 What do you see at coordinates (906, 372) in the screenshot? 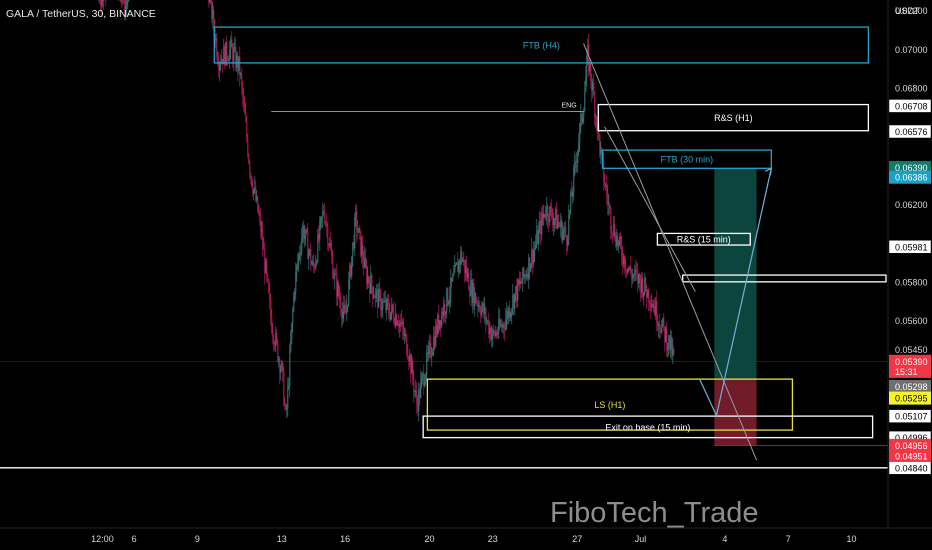
I see `price-label-text: 15:31` at bounding box center [906, 372].